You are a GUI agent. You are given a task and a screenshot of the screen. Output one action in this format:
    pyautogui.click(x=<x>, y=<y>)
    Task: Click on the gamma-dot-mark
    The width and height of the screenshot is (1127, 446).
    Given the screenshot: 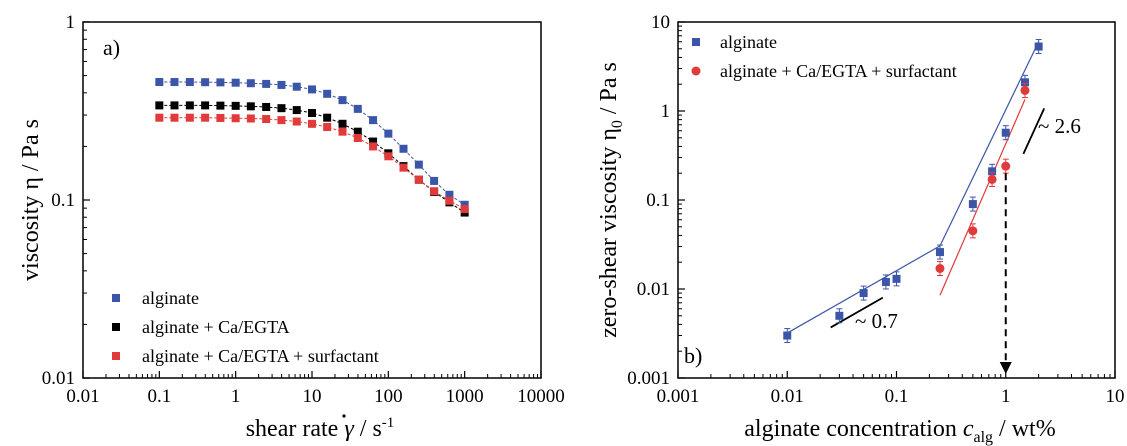 What is the action you would take?
    pyautogui.click(x=344, y=416)
    